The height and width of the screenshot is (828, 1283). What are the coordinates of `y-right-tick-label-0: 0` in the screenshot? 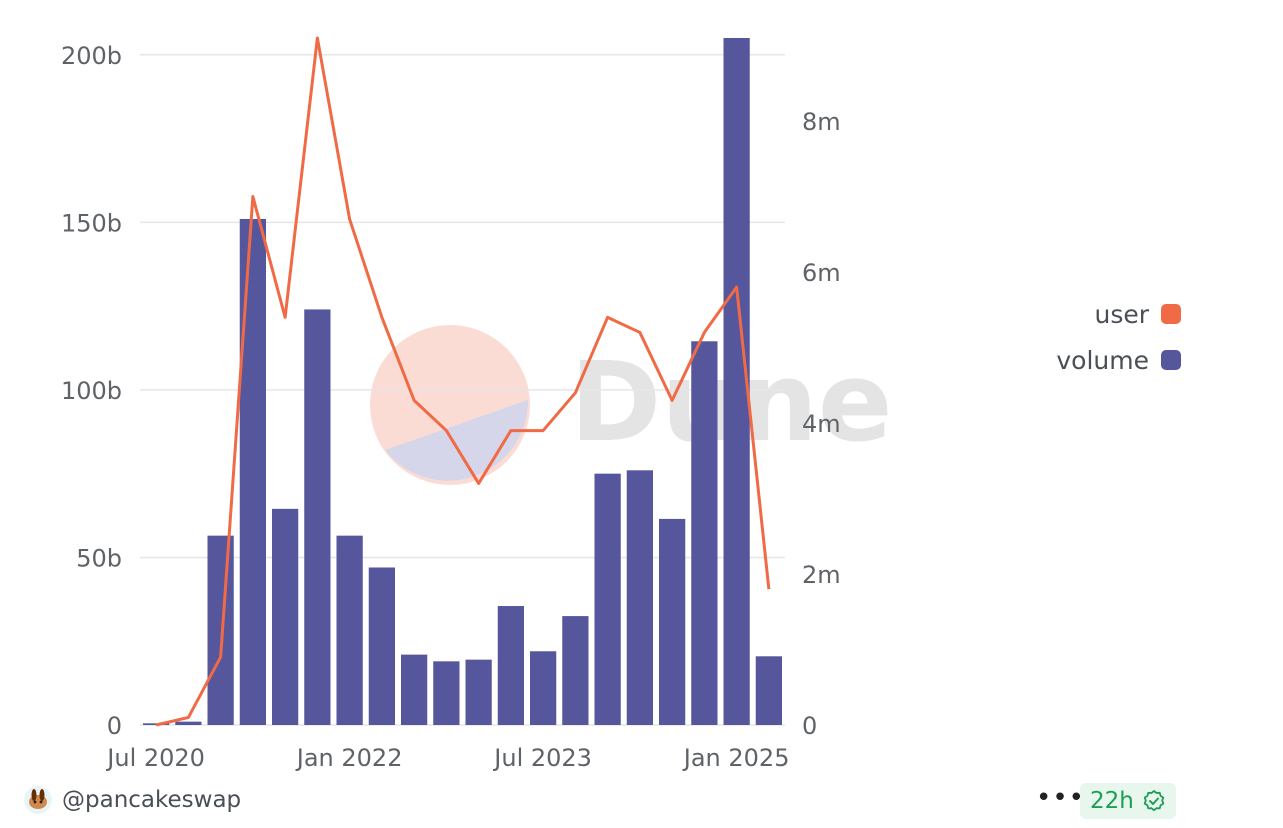 It's located at (809, 726).